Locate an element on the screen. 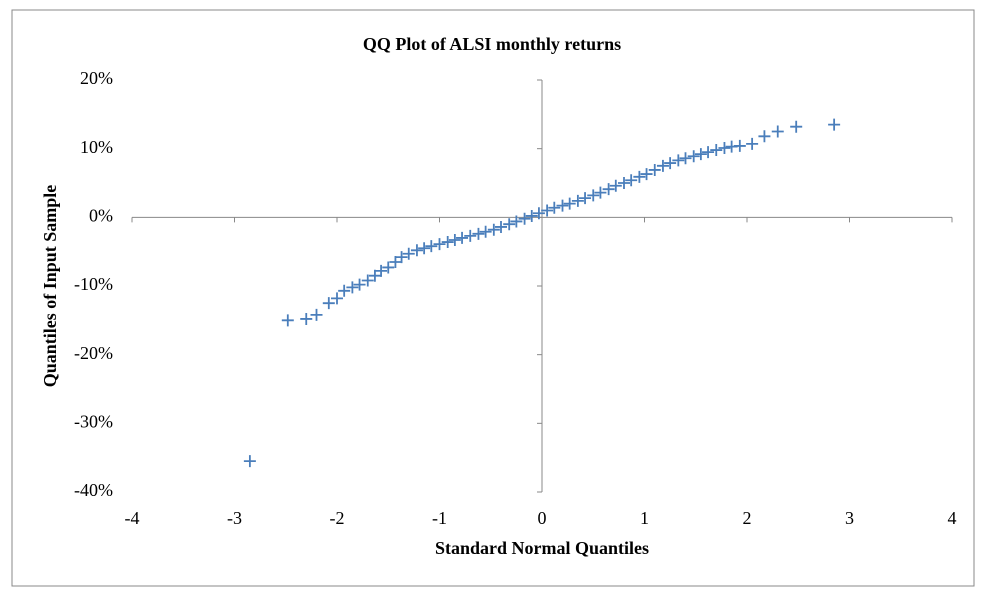 Image resolution: width=984 pixels, height=590 pixels. x-tick-label: 1 is located at coordinates (644, 518).